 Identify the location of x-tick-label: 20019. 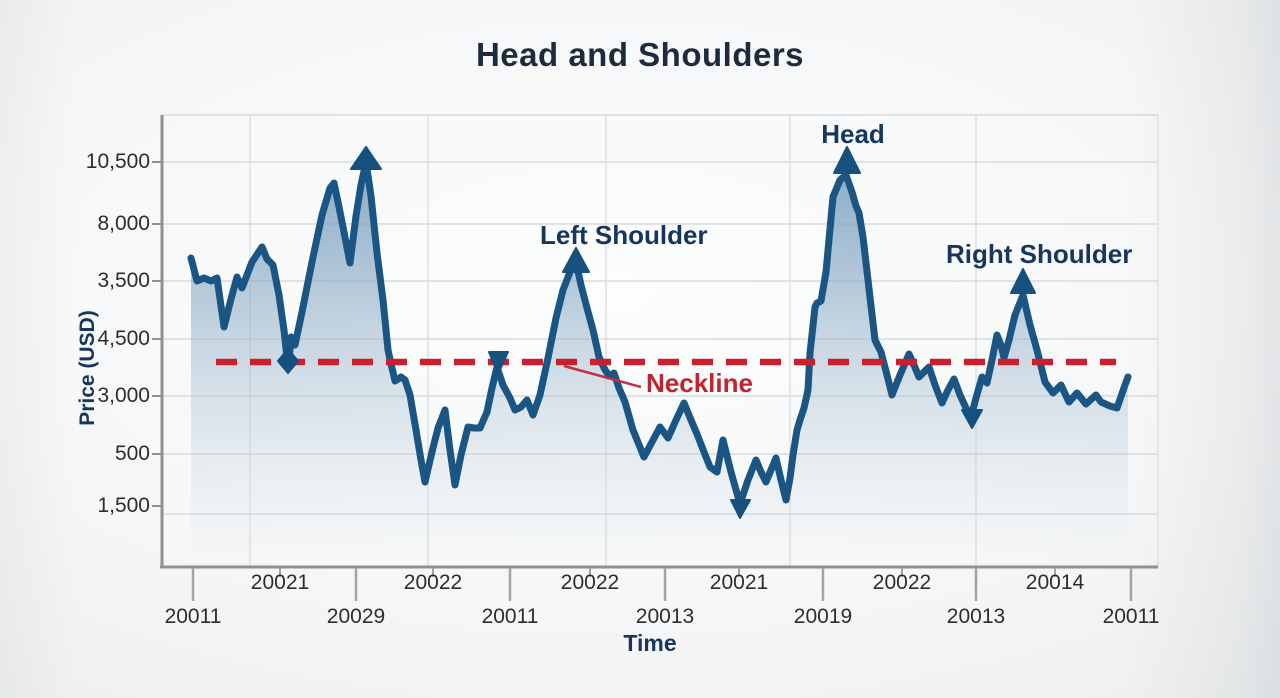
(823, 616).